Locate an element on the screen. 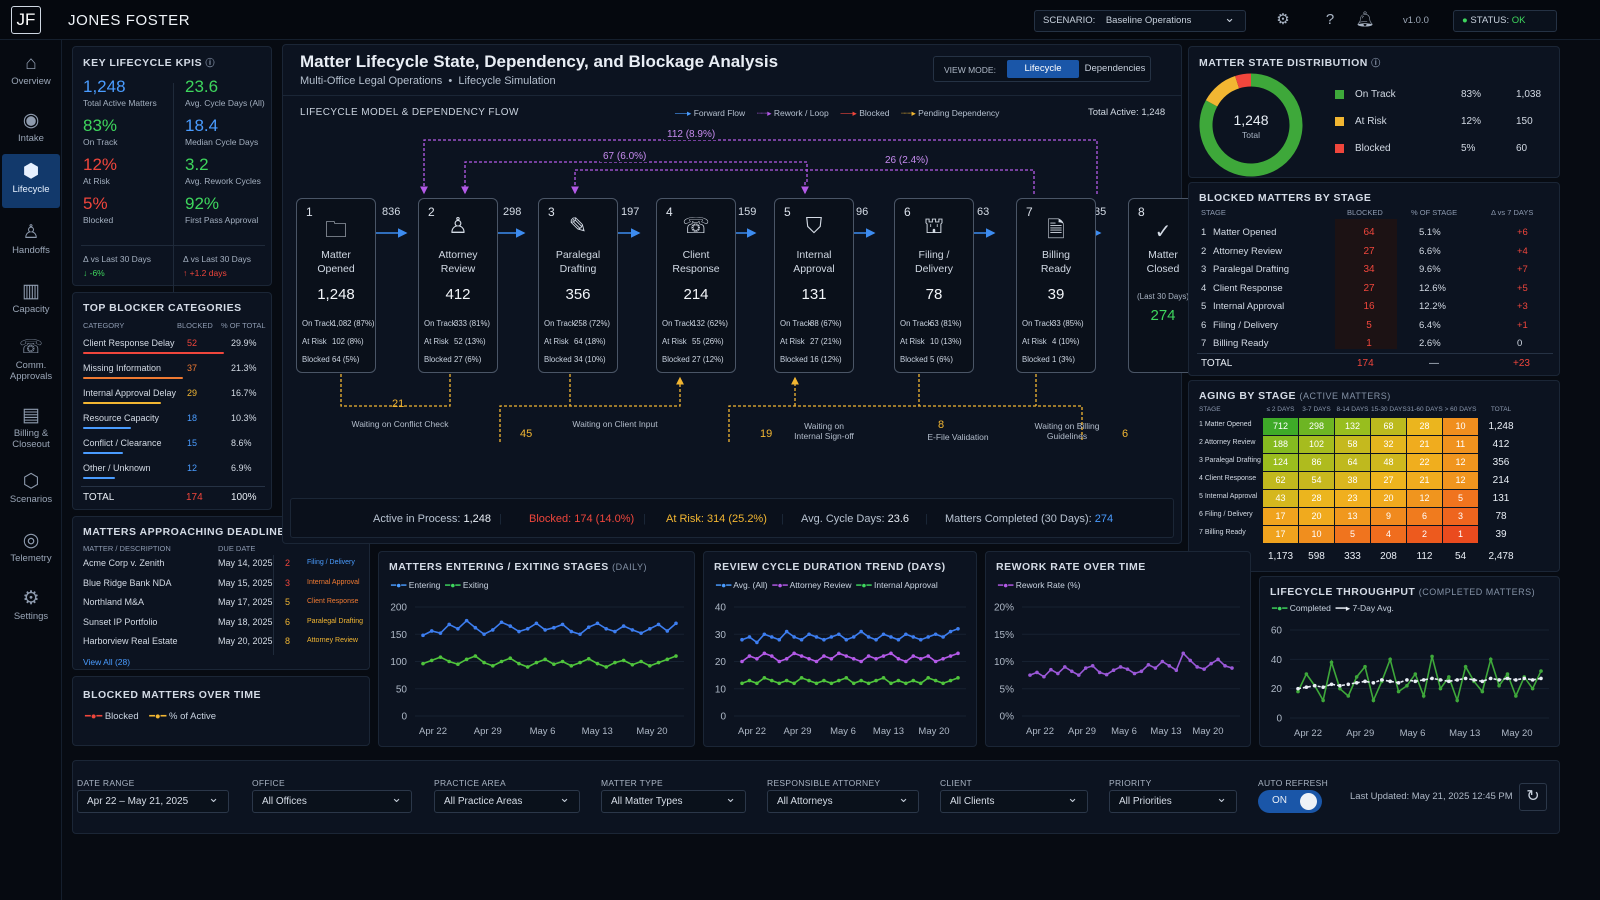 The image size is (1600, 900). stage-node-closed: 8 ✓ Matter Closed (Last 30 Days) 274 is located at coordinates (1163, 285).